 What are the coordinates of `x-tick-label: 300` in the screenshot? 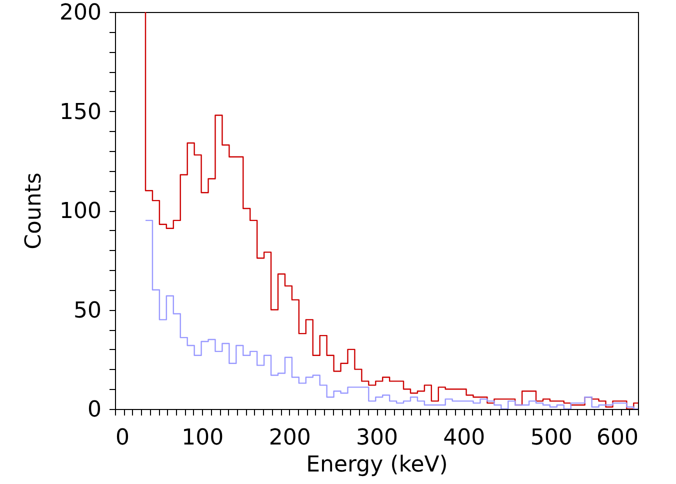 It's located at (377, 438).